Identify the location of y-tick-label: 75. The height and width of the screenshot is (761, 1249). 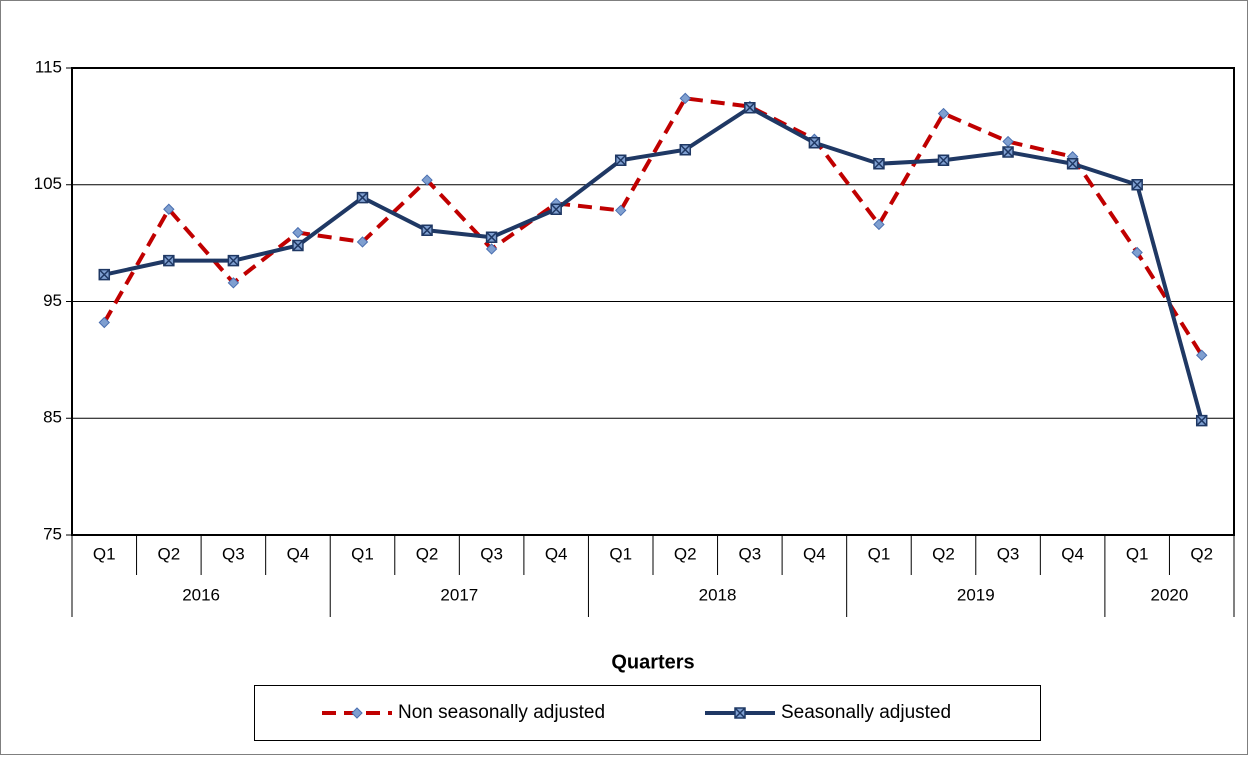
(52, 533).